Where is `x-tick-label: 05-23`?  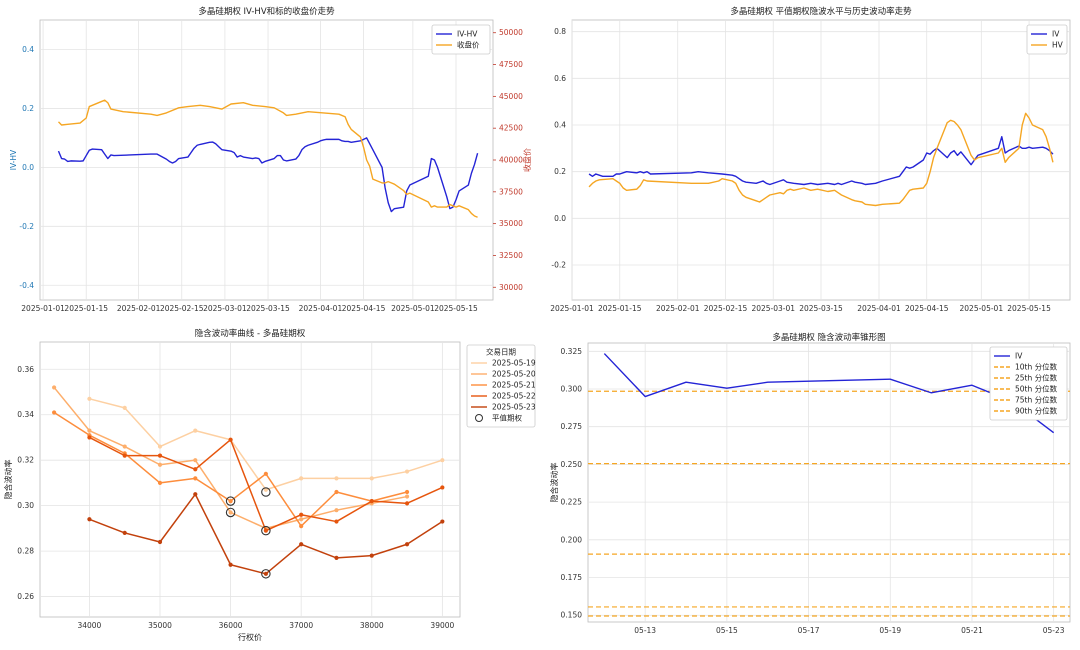
x-tick-label: 05-23 is located at coordinates (1054, 630).